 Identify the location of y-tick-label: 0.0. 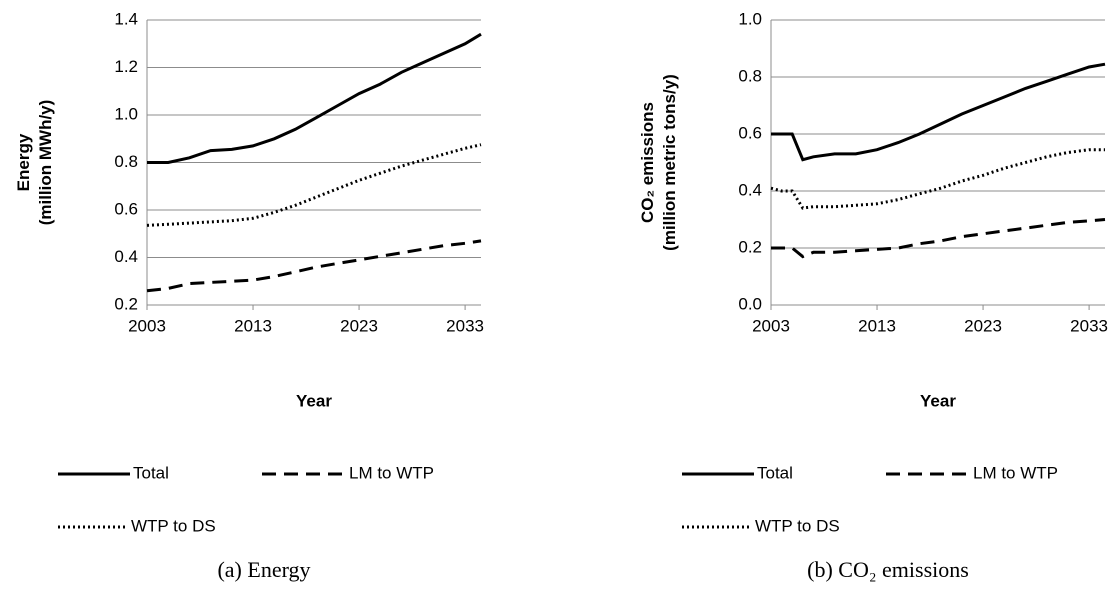
(750, 303).